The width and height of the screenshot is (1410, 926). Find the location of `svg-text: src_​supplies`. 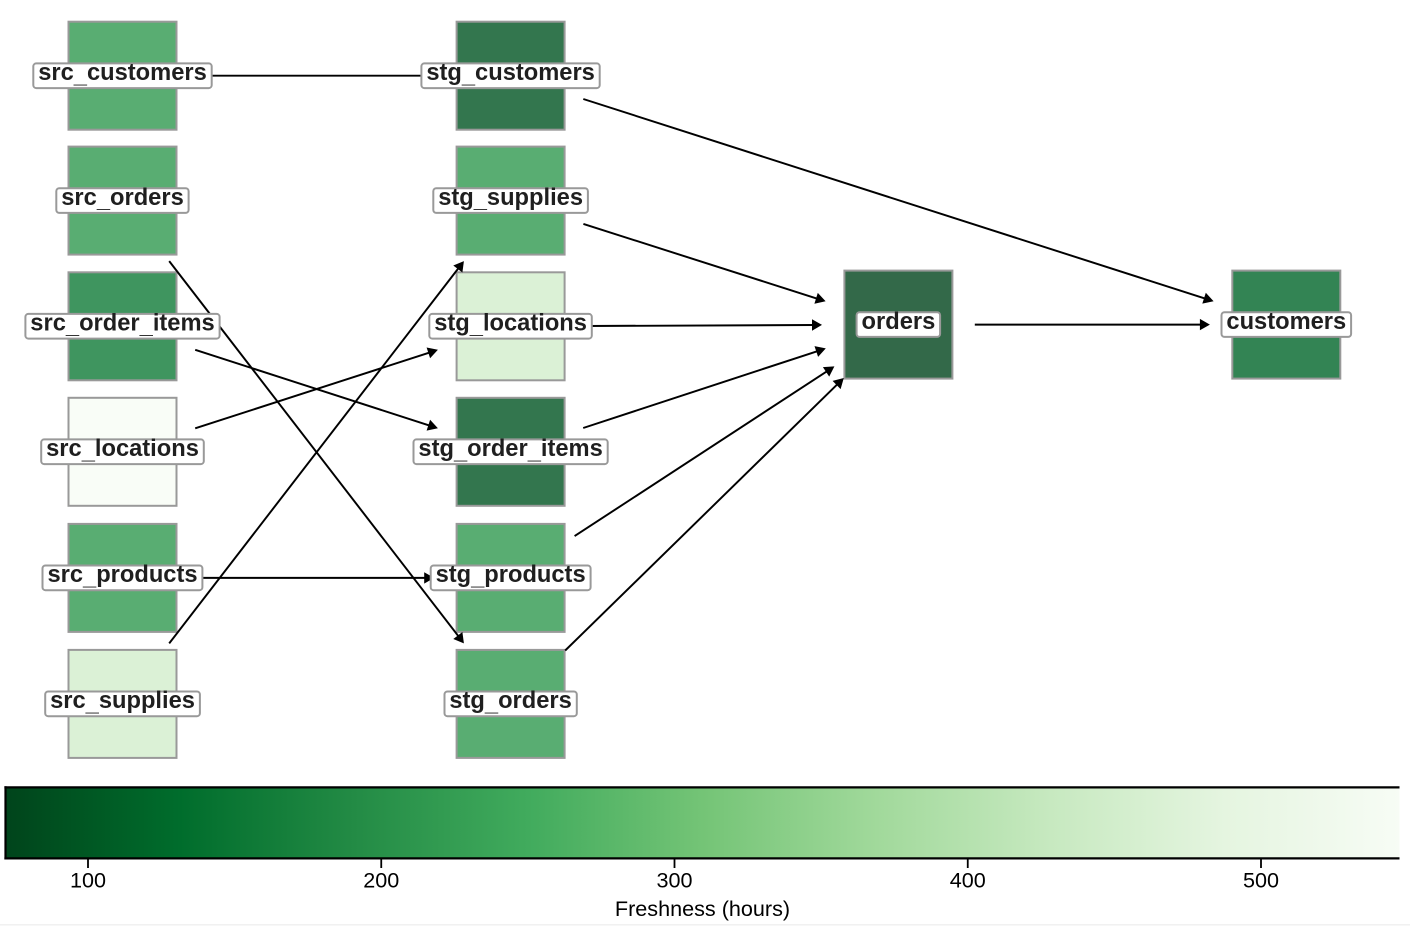

svg-text: src_​supplies is located at coordinates (122, 702).